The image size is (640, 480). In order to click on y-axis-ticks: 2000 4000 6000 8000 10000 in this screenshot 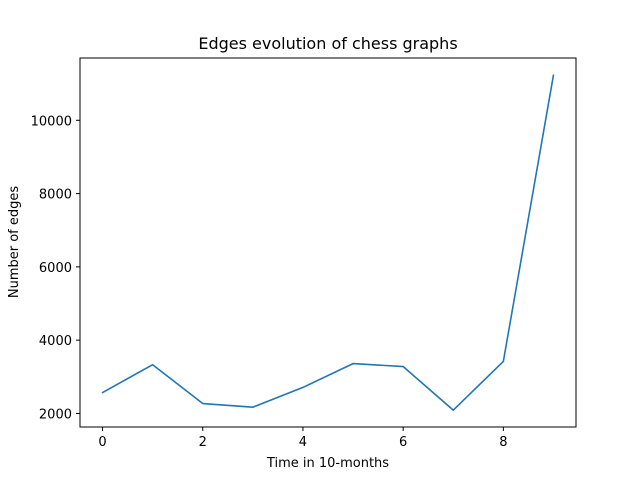, I will do `click(55, 268)`.